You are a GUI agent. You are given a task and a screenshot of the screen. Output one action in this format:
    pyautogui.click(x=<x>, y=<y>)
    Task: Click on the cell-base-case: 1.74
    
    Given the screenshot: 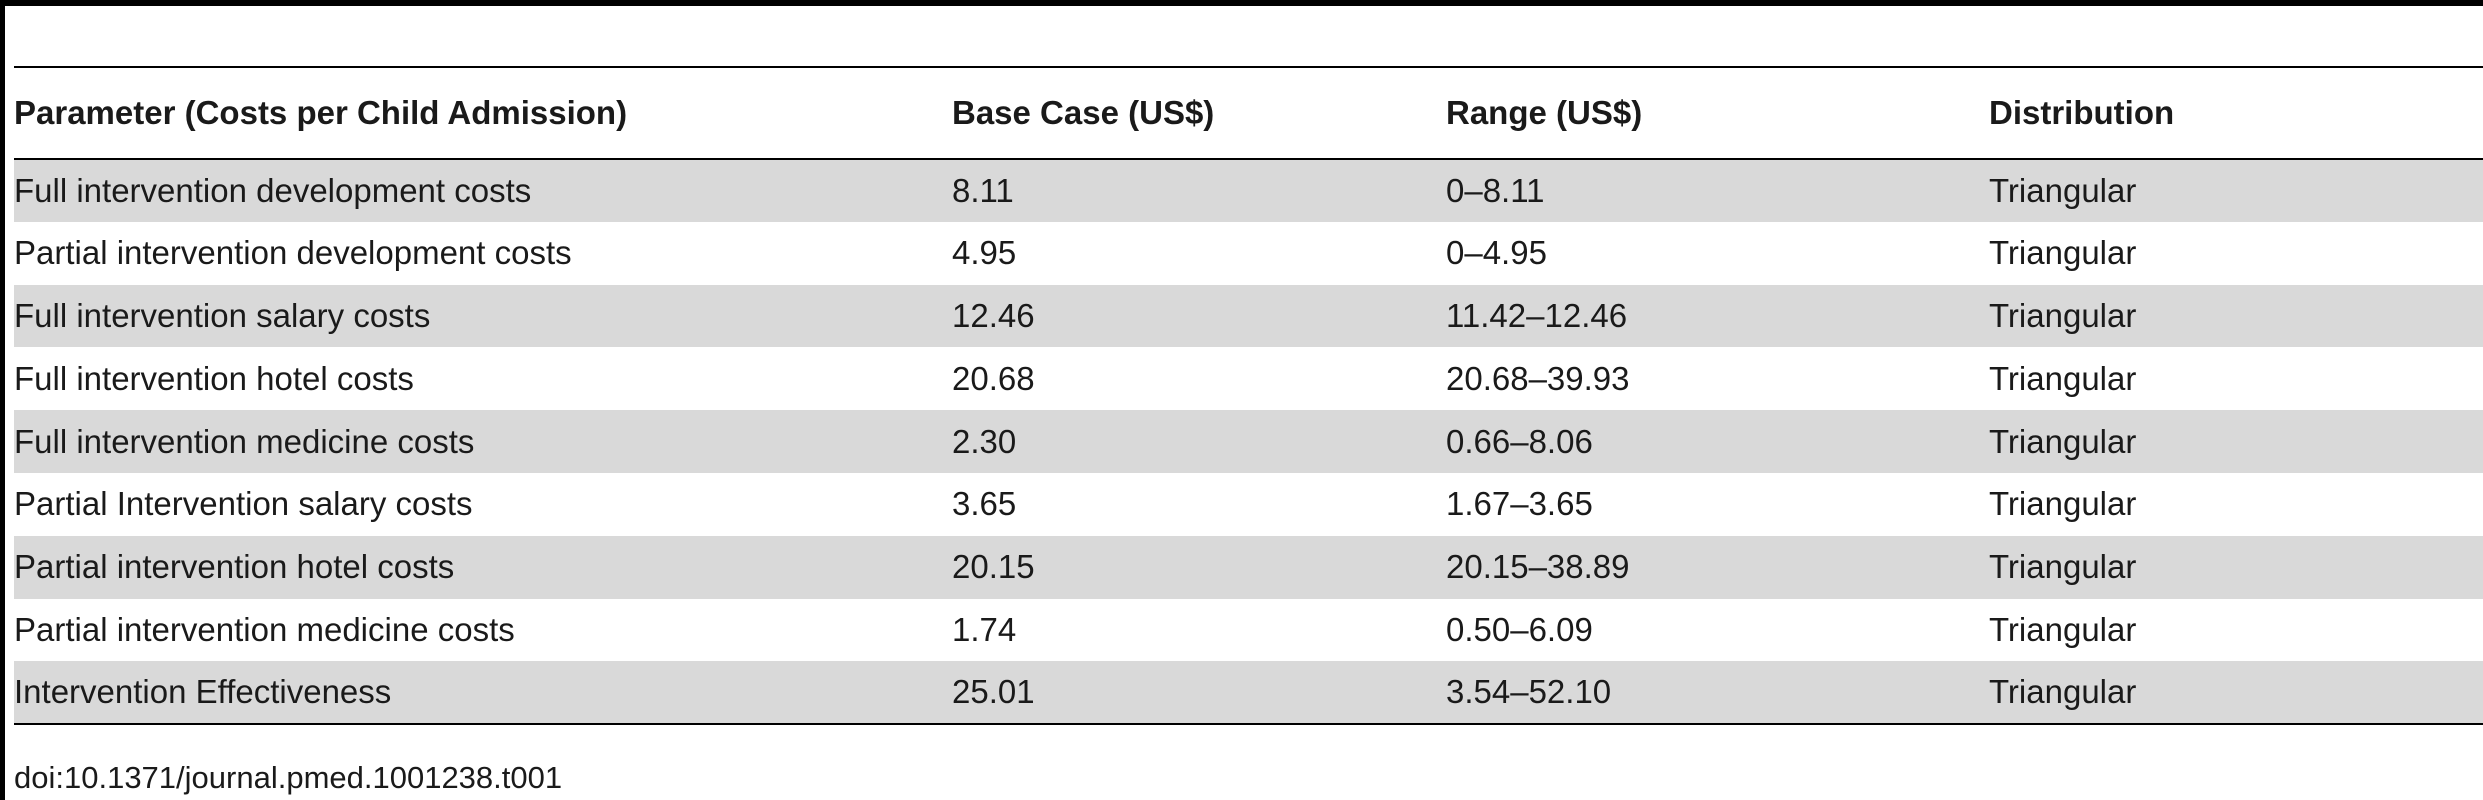 What is the action you would take?
    pyautogui.click(x=984, y=629)
    